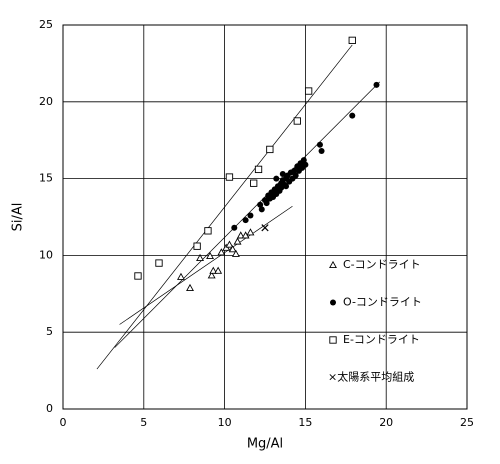 Image resolution: width=500 pixels, height=464 pixels. Describe the element at coordinates (265, 228) in the screenshot. I see `point-x` at that location.